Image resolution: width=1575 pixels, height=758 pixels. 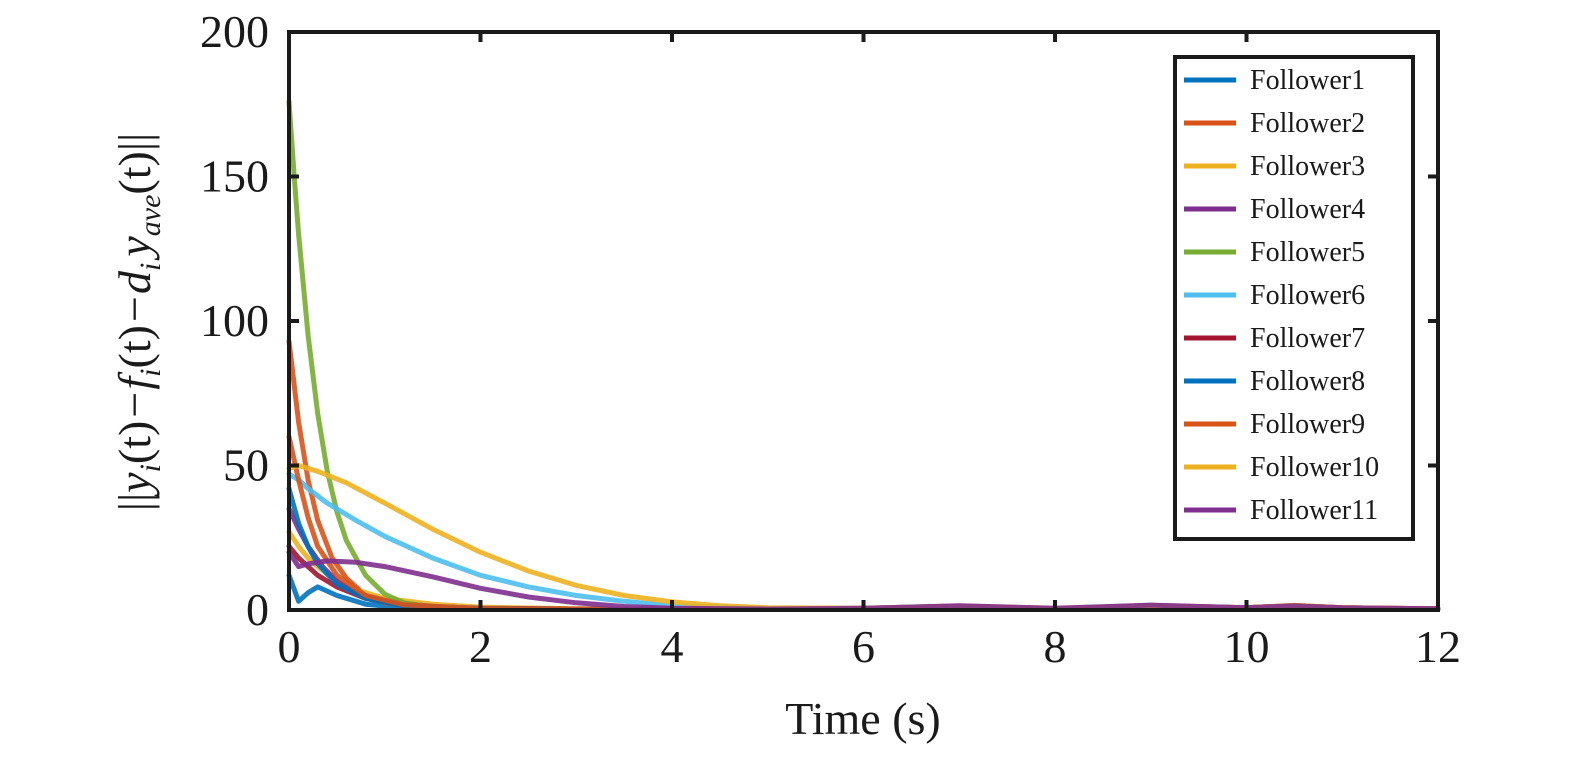 I want to click on legend-label-5: Follower5, so click(x=1307, y=252).